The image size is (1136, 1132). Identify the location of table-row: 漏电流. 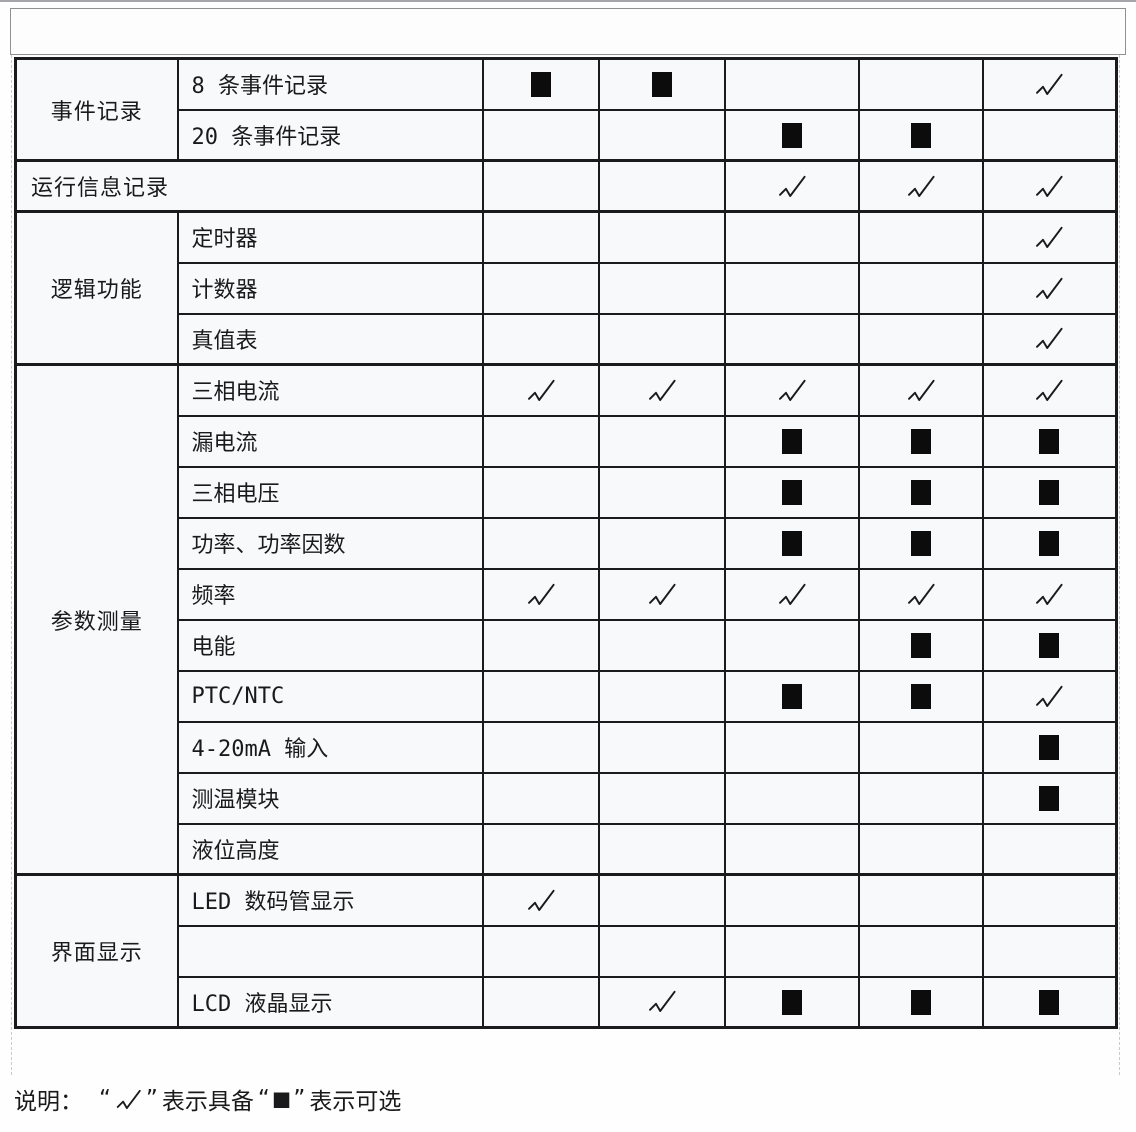
(567, 441).